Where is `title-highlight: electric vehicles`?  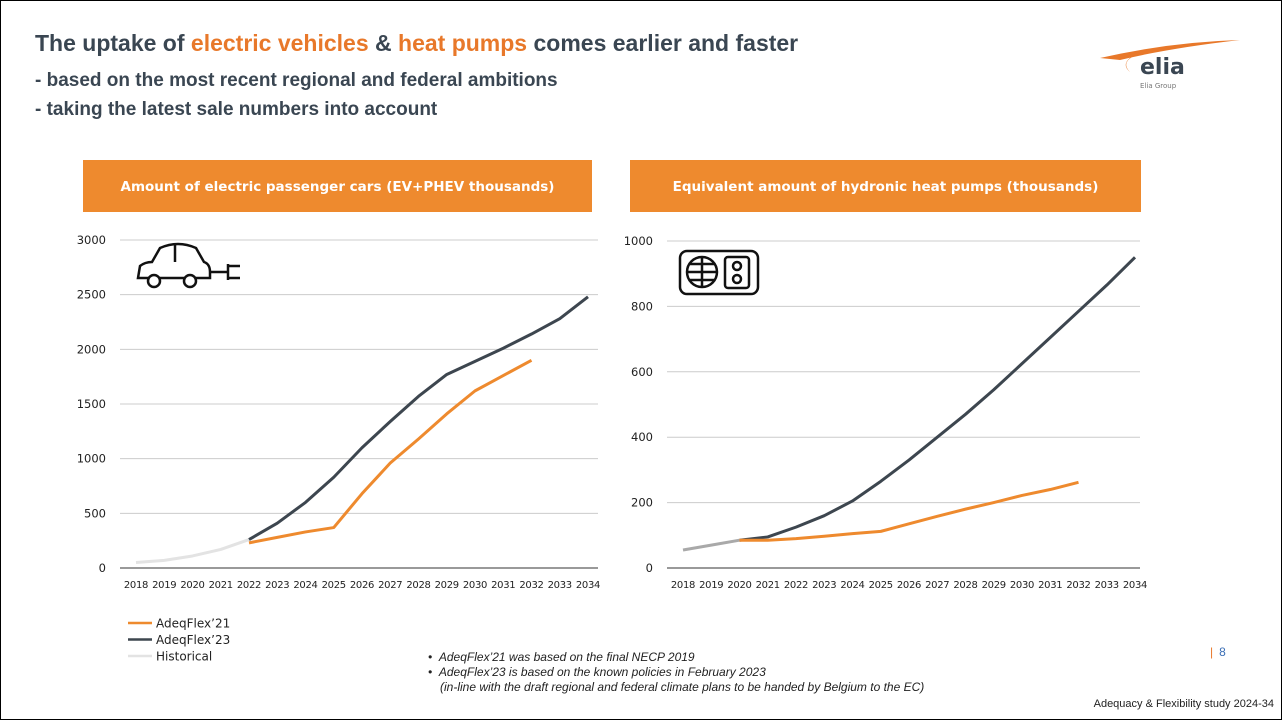
title-highlight: electric vehicles is located at coordinates (279, 43).